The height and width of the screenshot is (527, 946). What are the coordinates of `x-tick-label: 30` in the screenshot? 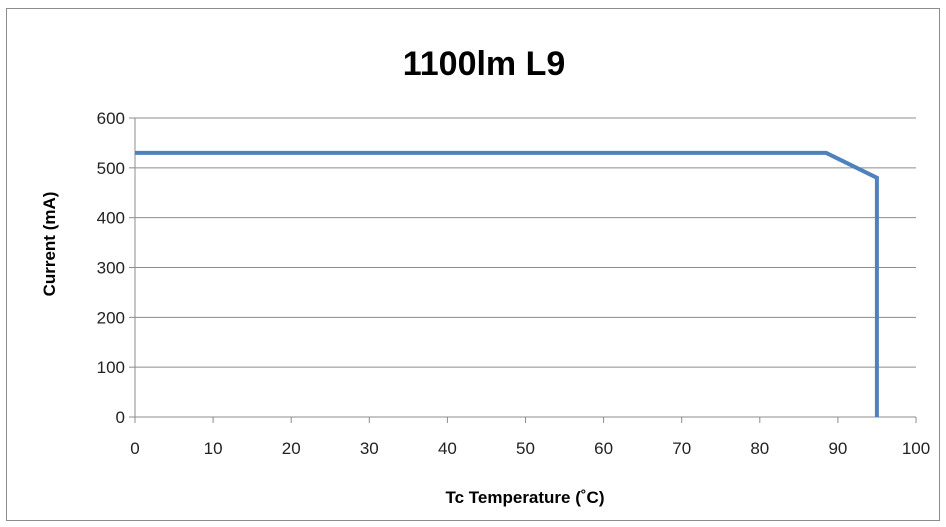 It's located at (369, 448).